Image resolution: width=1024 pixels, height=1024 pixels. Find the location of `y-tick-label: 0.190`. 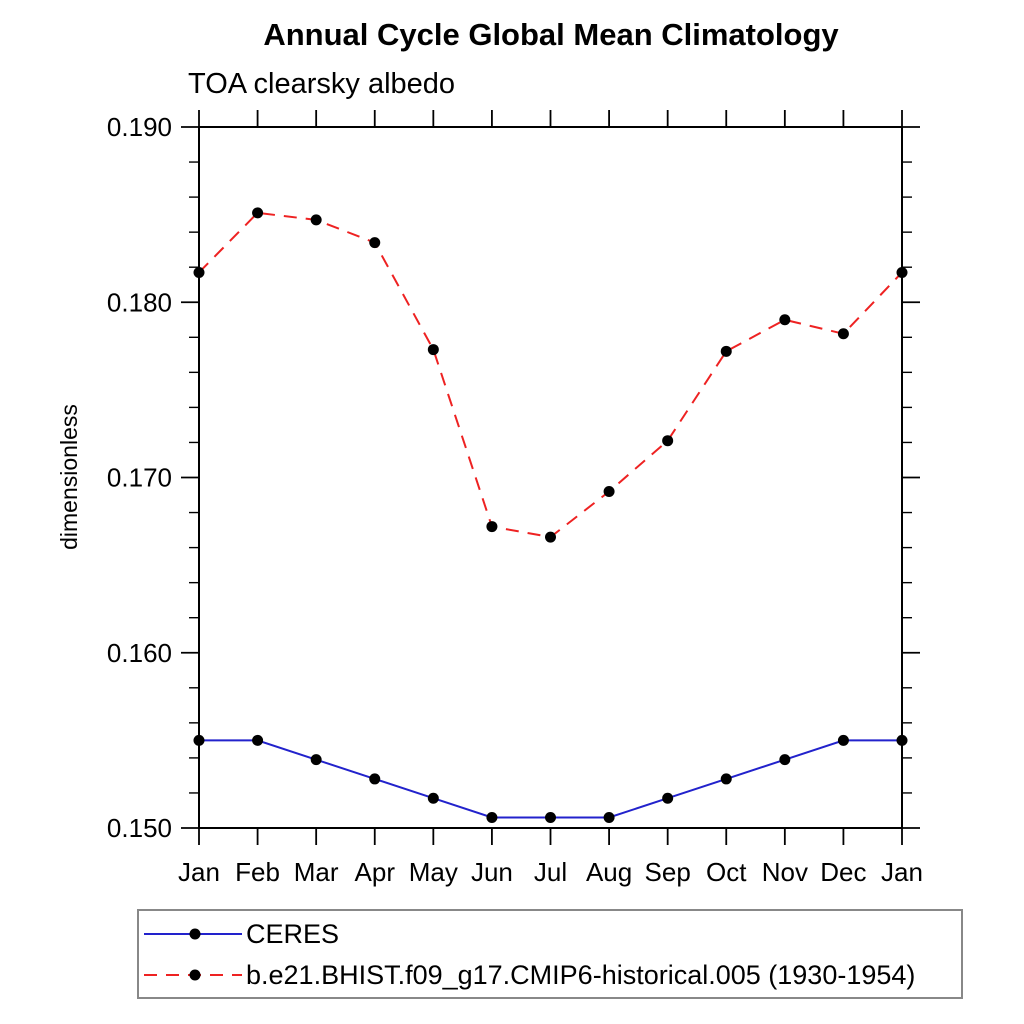

y-tick-label: 0.190 is located at coordinates (139, 127).